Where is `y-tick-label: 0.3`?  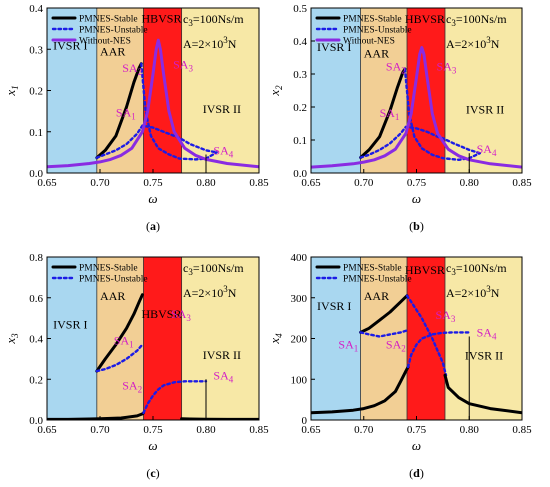
y-tick-label: 0.3 is located at coordinates (36, 50).